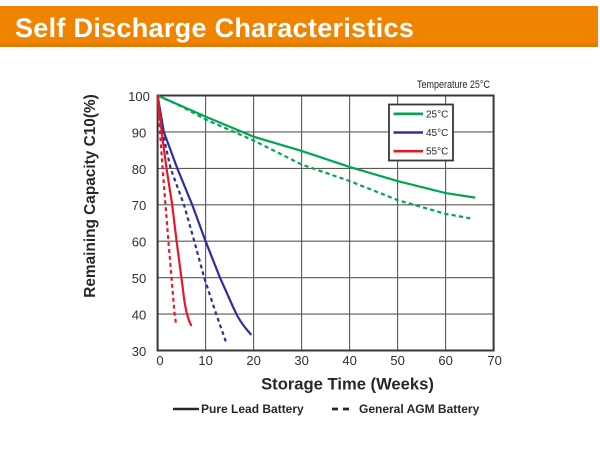  What do you see at coordinates (159, 360) in the screenshot?
I see `svg-text: 0` at bounding box center [159, 360].